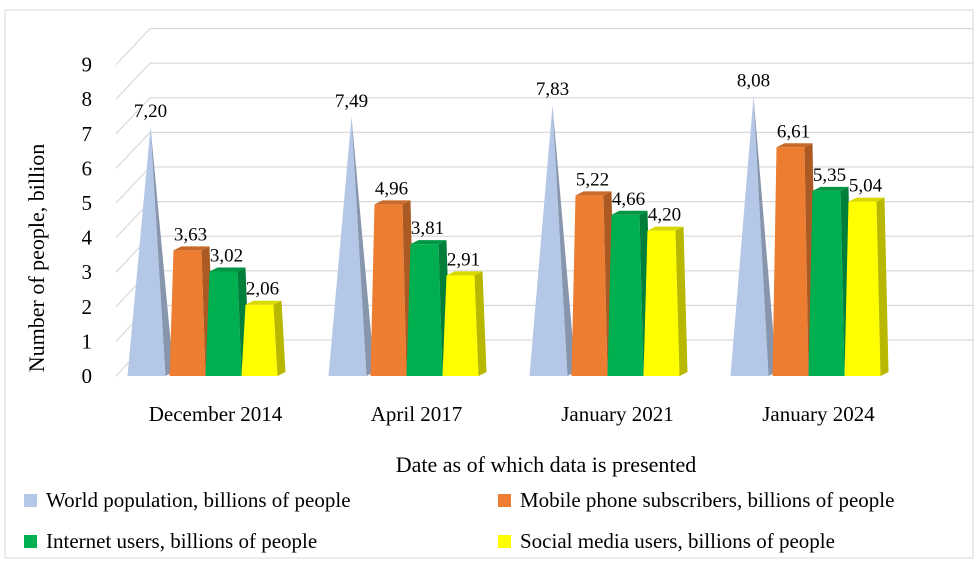  Describe the element at coordinates (87, 307) in the screenshot. I see `y-tick-label: 2` at that location.